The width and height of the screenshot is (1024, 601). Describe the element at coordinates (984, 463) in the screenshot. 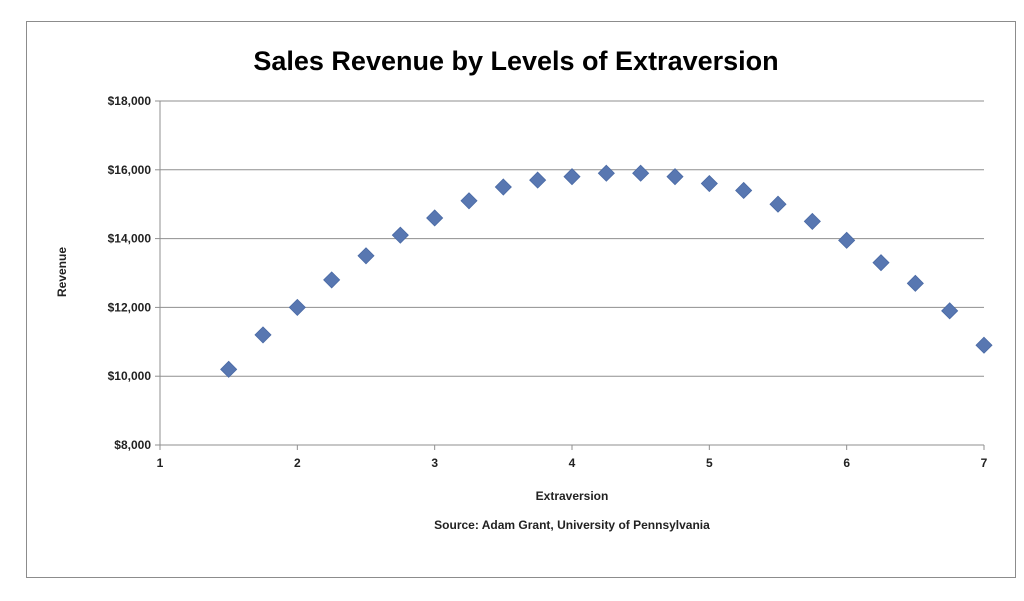

I see `x-tick-label: 7` at that location.